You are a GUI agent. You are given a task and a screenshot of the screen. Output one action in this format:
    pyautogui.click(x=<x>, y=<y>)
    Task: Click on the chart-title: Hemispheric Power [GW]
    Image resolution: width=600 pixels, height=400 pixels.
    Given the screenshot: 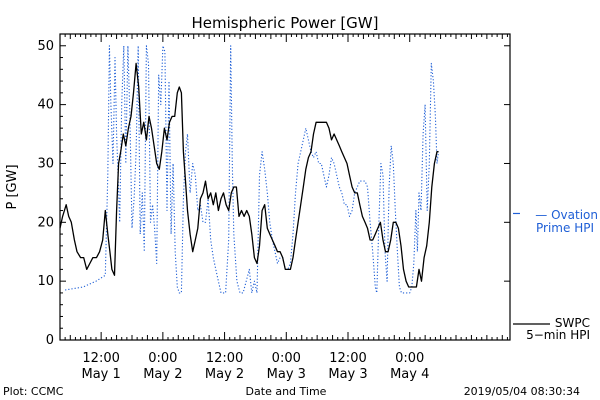 What is the action you would take?
    pyautogui.click(x=285, y=23)
    